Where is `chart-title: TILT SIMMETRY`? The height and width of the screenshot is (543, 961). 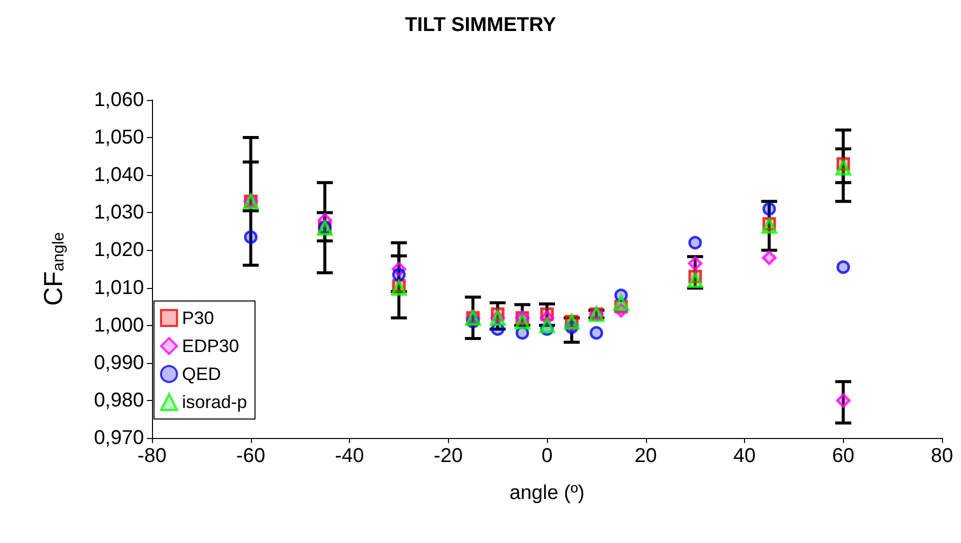
chart-title: TILT SIMMETRY is located at coordinates (480, 25).